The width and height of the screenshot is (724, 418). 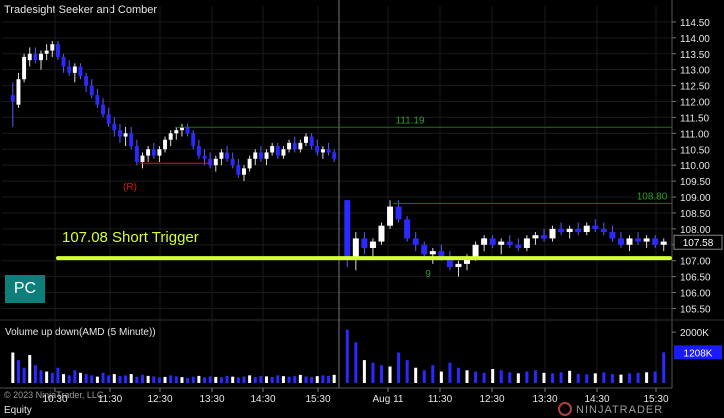 What do you see at coordinates (695, 150) in the screenshot?
I see `y-tick-label: 110.50` at bounding box center [695, 150].